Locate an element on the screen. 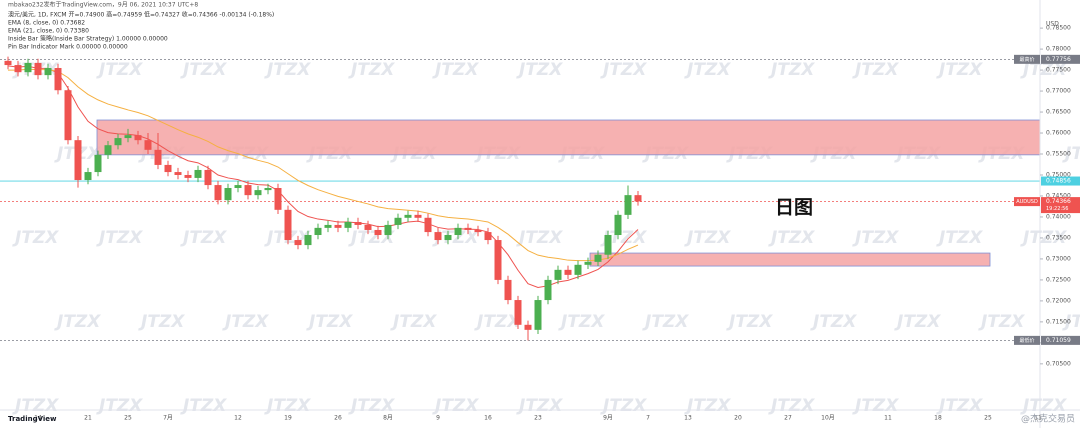 This screenshot has width=1080, height=428. y-tick-label: 0.78500 is located at coordinates (1058, 28).